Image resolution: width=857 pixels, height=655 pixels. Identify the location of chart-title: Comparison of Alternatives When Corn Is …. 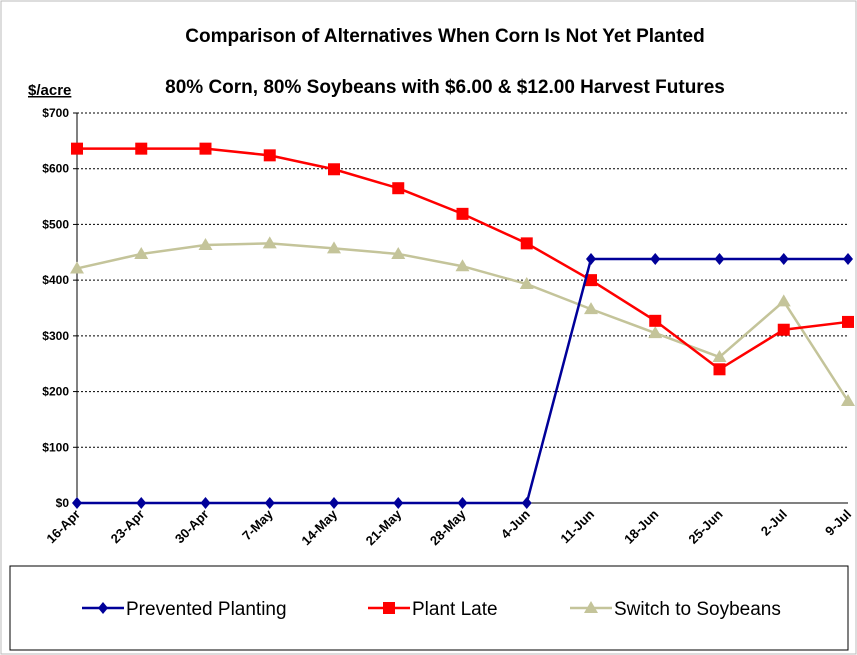
(444, 36).